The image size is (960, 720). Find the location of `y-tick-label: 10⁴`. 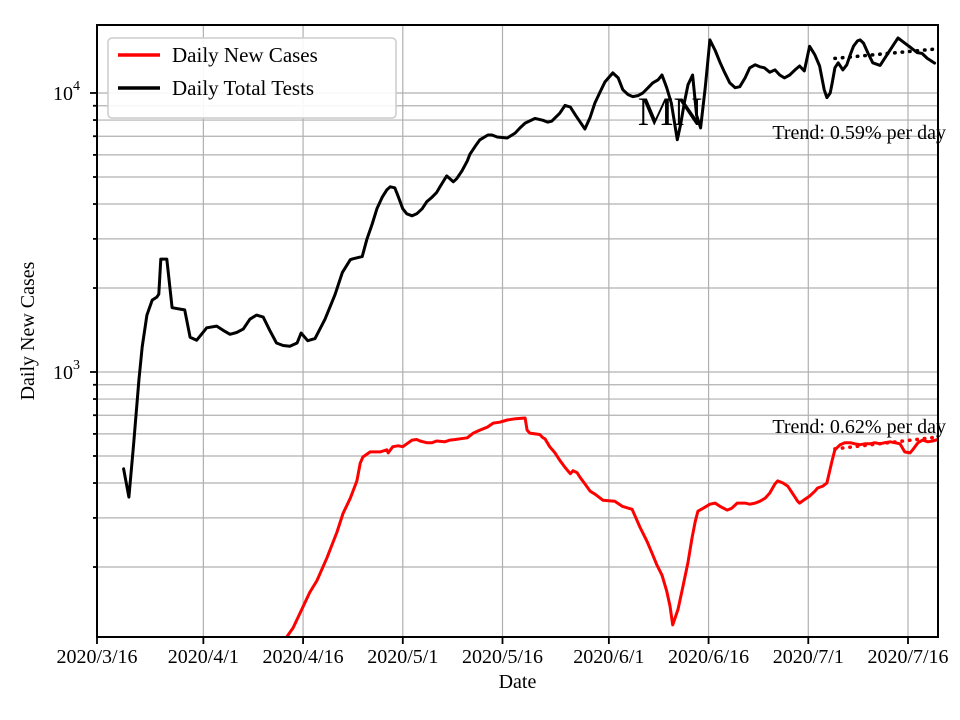

y-tick-label: 10⁴ is located at coordinates (66, 92).